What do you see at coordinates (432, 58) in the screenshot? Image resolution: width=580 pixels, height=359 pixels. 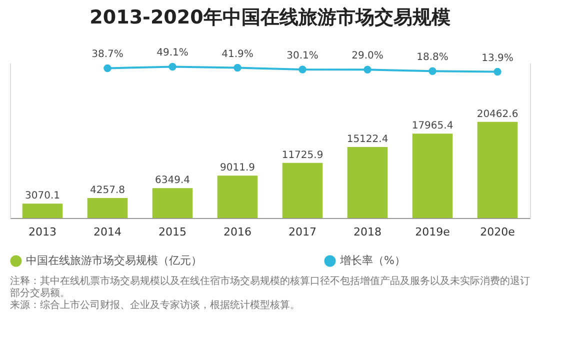 I see `data-label: 18.8%` at bounding box center [432, 58].